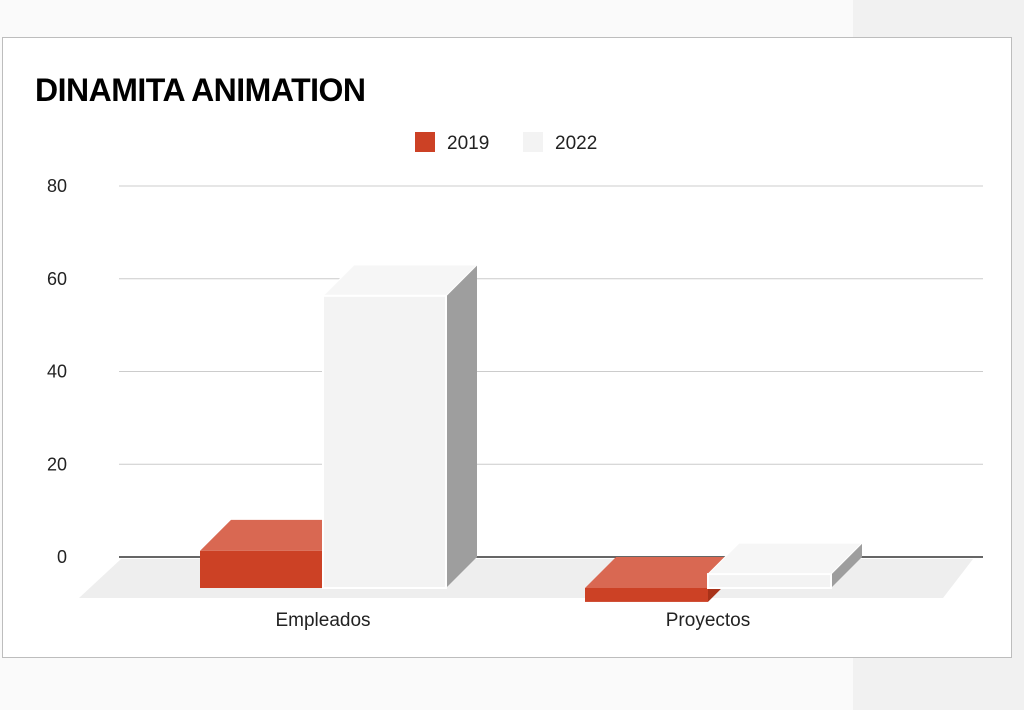  What do you see at coordinates (576, 143) in the screenshot?
I see `legend-label: 2022` at bounding box center [576, 143].